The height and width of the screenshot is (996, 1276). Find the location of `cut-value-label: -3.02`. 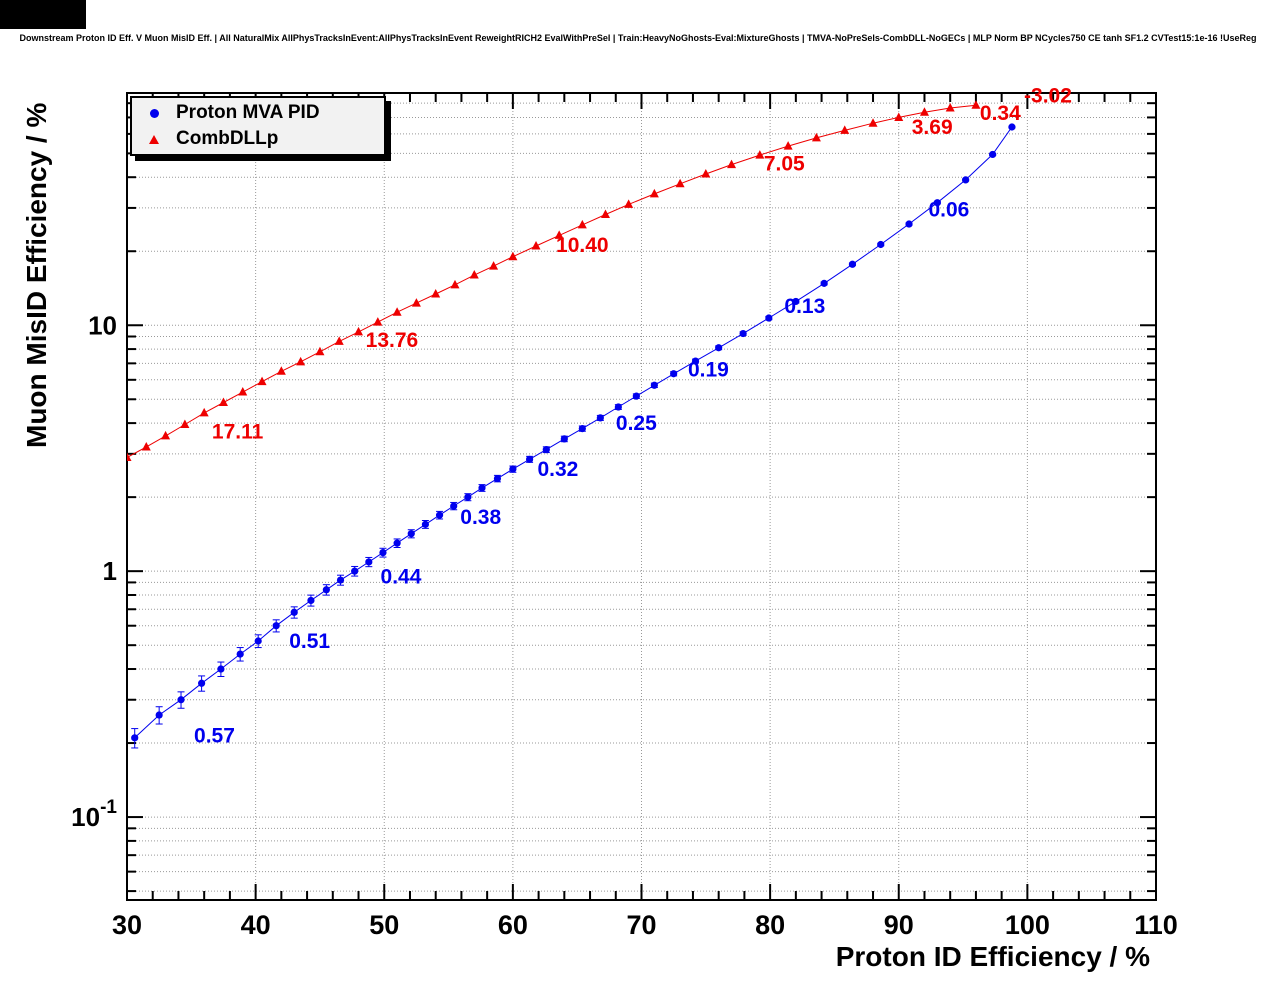

cut-value-label: -3.02 is located at coordinates (1048, 95).